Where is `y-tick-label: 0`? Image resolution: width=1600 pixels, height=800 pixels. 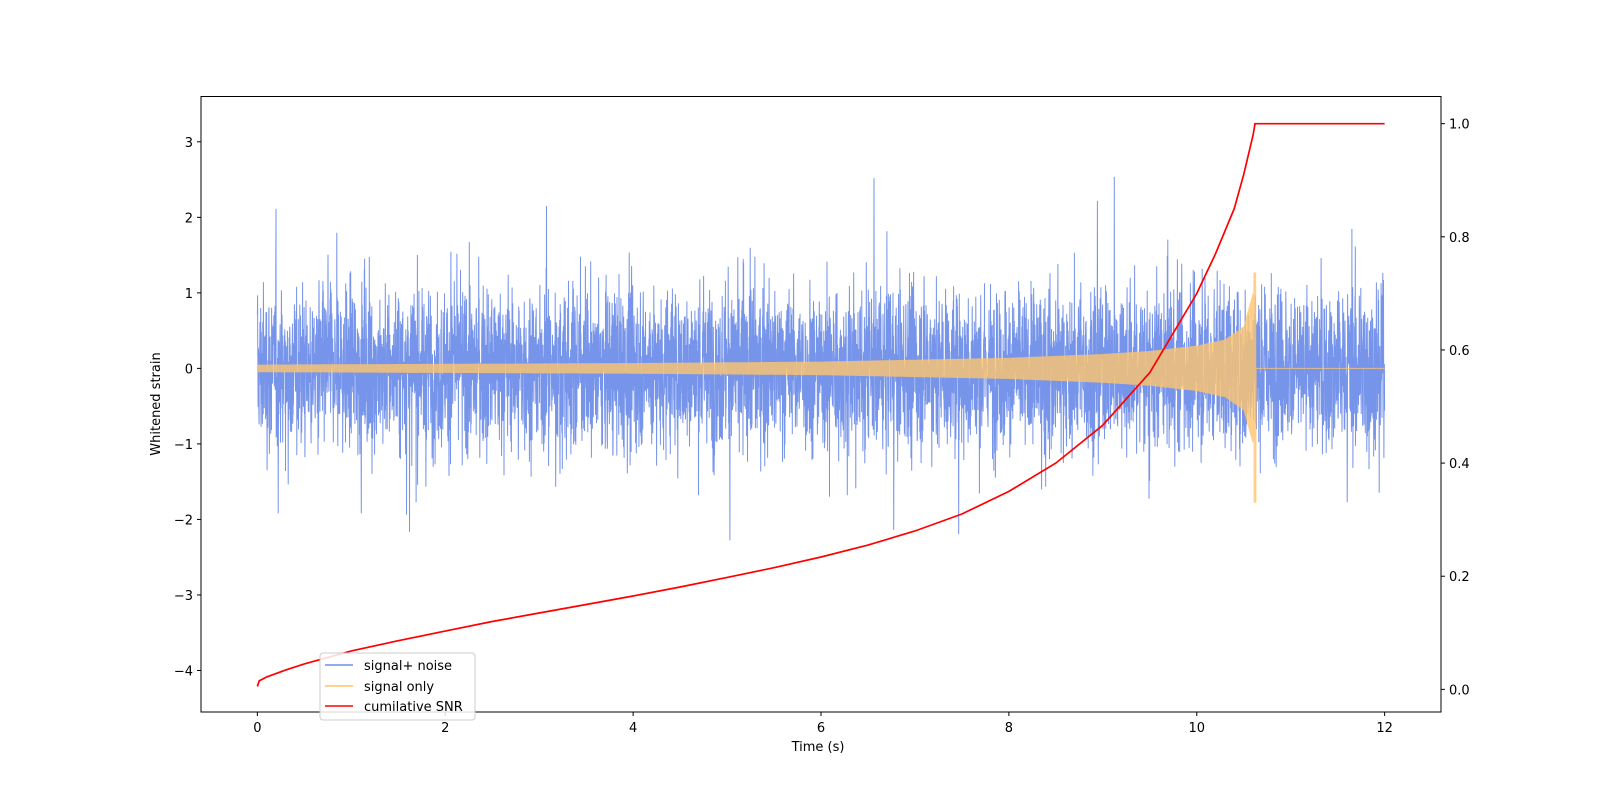 y-tick-label: 0 is located at coordinates (189, 369).